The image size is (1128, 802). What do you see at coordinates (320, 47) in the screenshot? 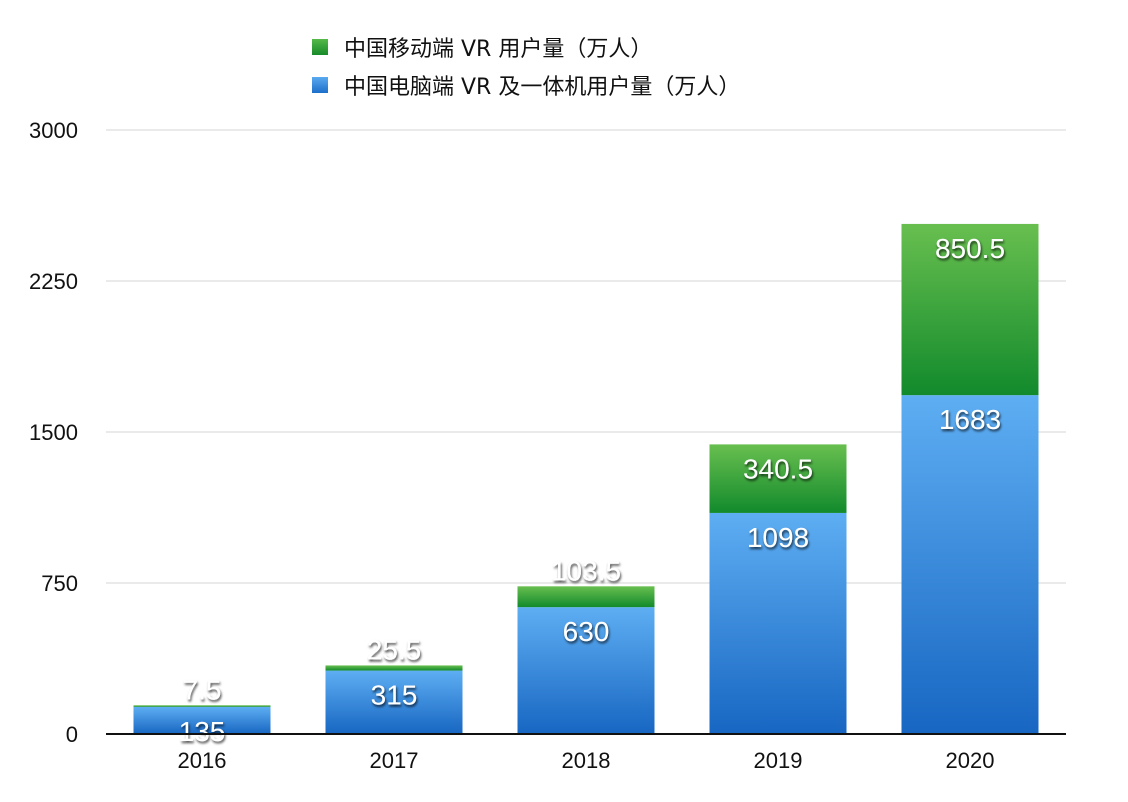
I see `legend-swatch-mobile` at bounding box center [320, 47].